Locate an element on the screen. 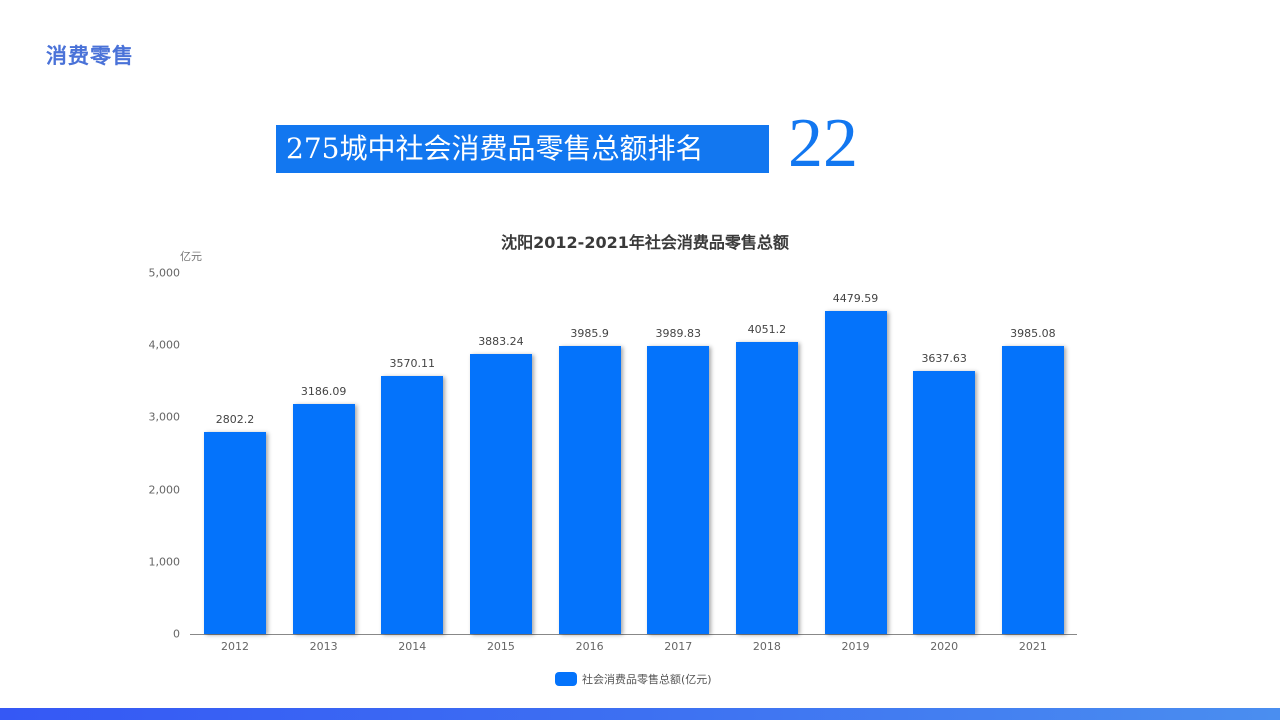 The image size is (1280, 720). headline-box: 275城中社会消费品零售总额排名 is located at coordinates (522, 149).